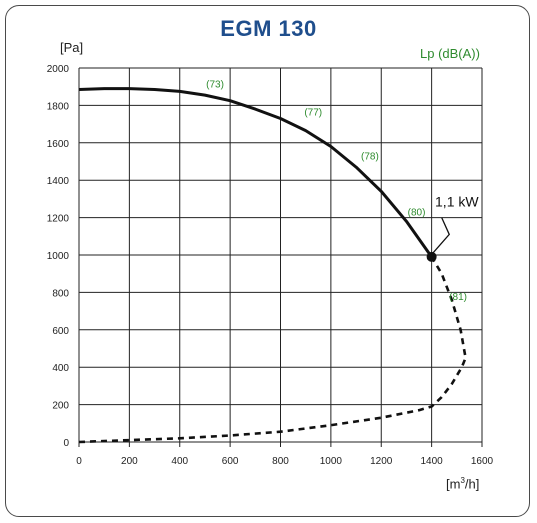 The width and height of the screenshot is (537, 523). Describe the element at coordinates (440, 237) in the screenshot. I see `power-callout-line` at that location.